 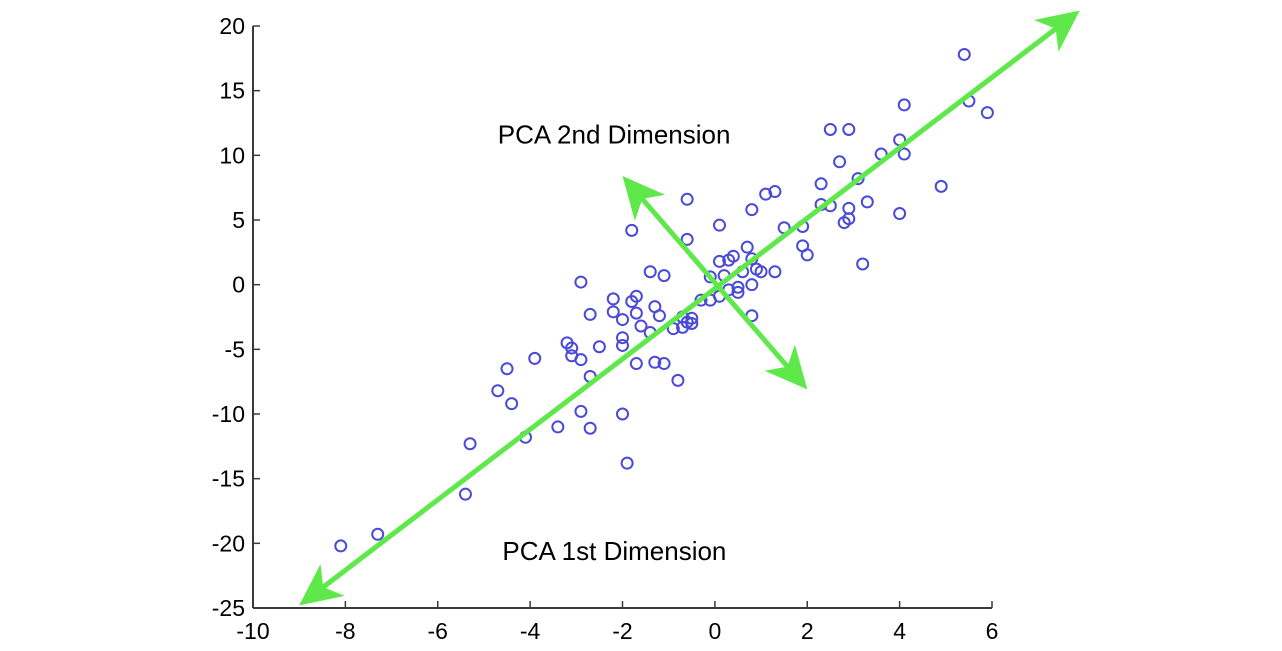 What do you see at coordinates (228, 479) in the screenshot?
I see `y-tick-label: -15` at bounding box center [228, 479].